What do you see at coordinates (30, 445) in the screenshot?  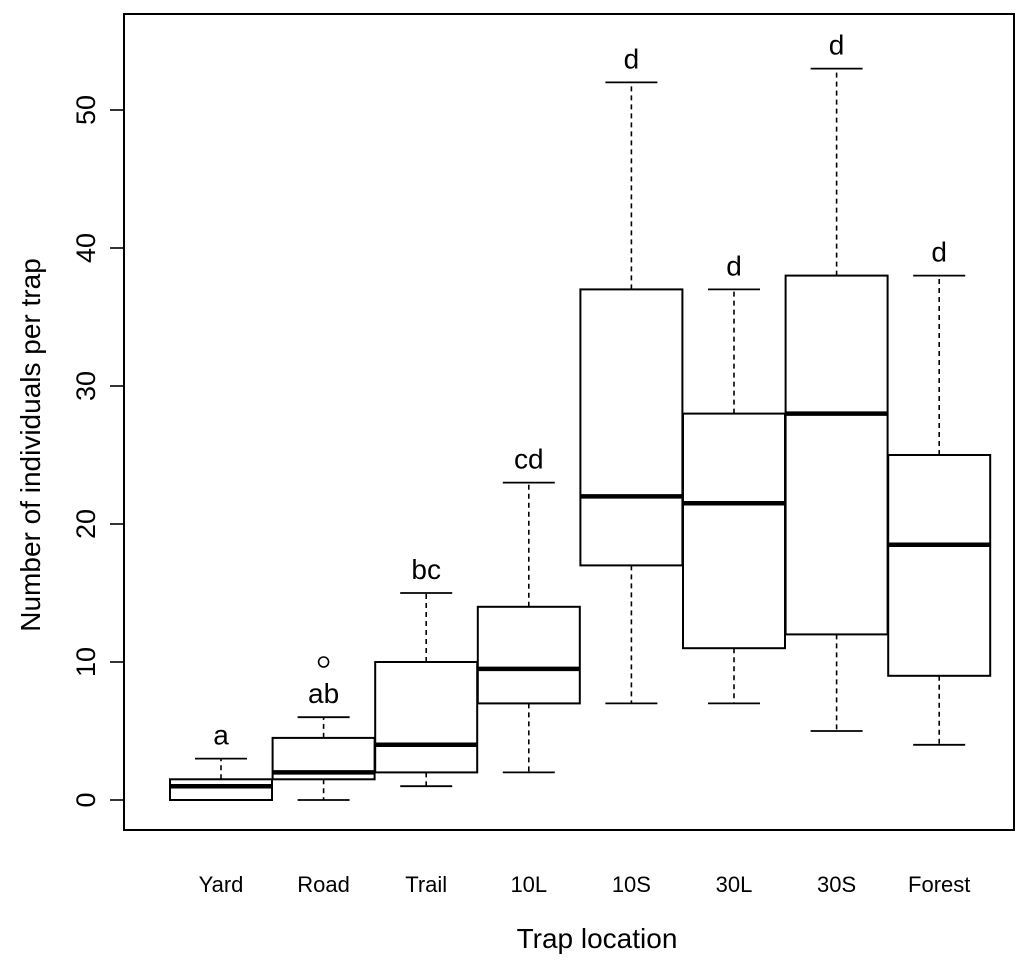 I see `y-axis-title: Number of individuals per trap` at bounding box center [30, 445].